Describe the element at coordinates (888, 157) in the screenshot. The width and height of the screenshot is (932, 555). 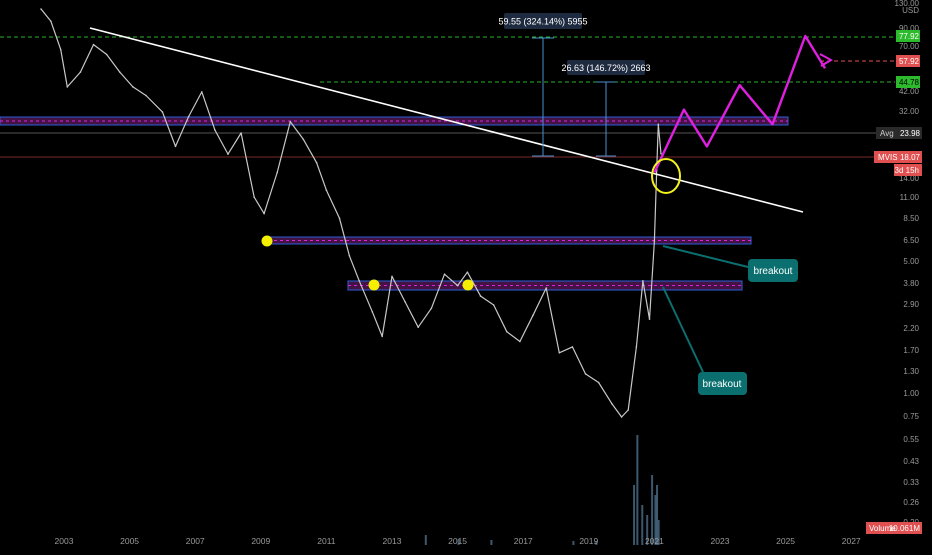
I see `last-tag-symbol: MVIS` at that location.